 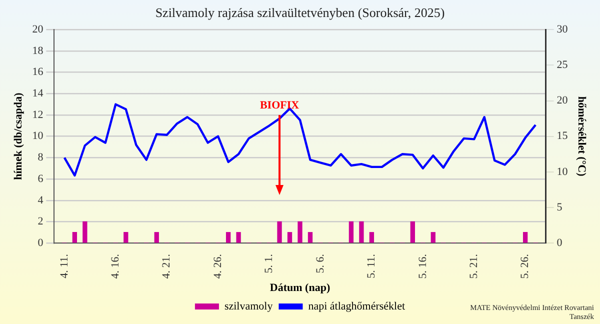 I want to click on y-tick-label: 12, so click(x=38, y=114).